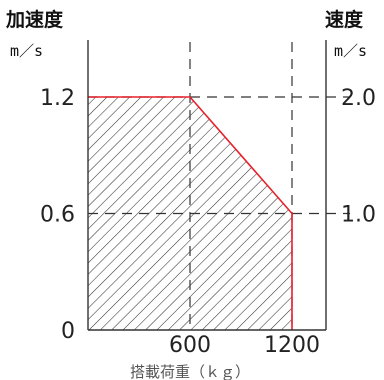 The width and height of the screenshot is (384, 380). I want to click on right-tick-label-1: 2.0, so click(358, 98).